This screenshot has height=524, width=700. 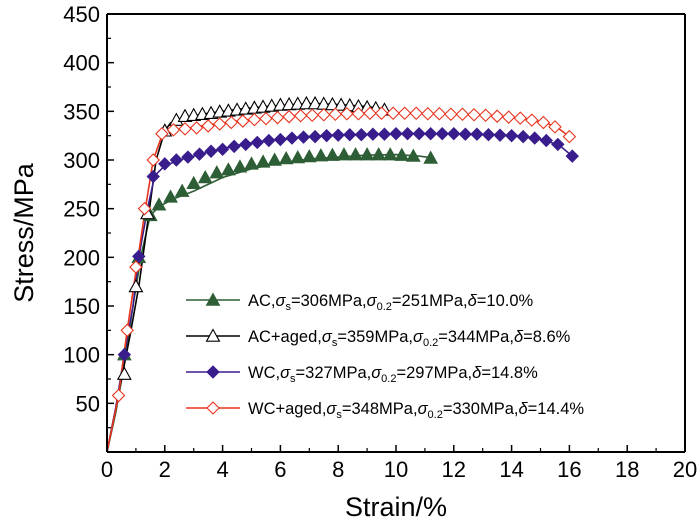 I want to click on x-tick-label: 10, so click(x=396, y=469).